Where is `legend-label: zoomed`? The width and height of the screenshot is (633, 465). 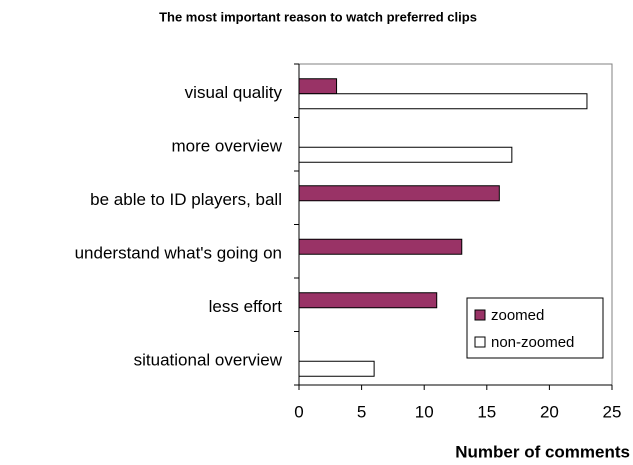
legend-label: zoomed is located at coordinates (517, 315).